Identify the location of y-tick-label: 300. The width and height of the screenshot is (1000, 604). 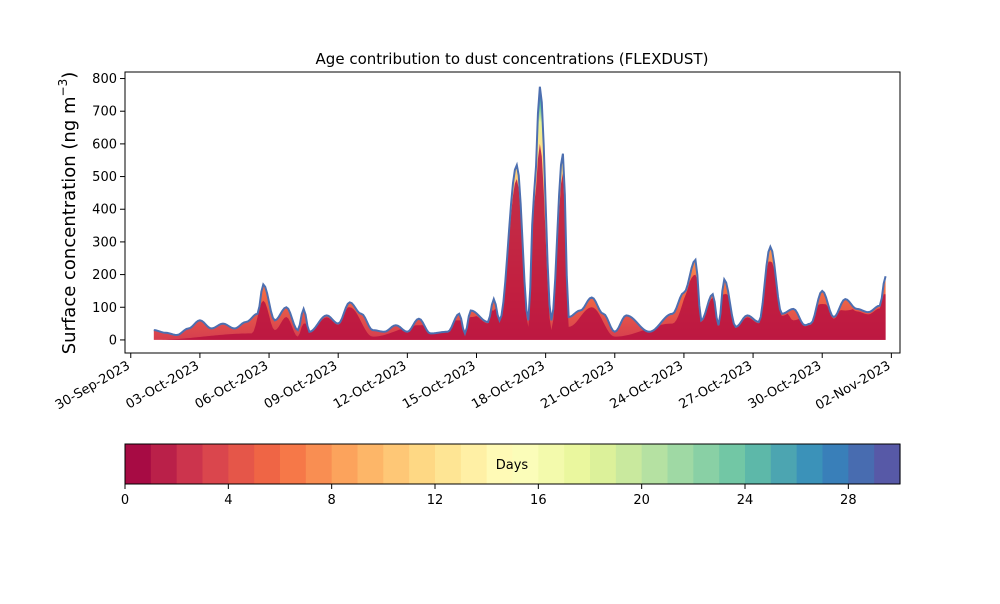
(104, 242).